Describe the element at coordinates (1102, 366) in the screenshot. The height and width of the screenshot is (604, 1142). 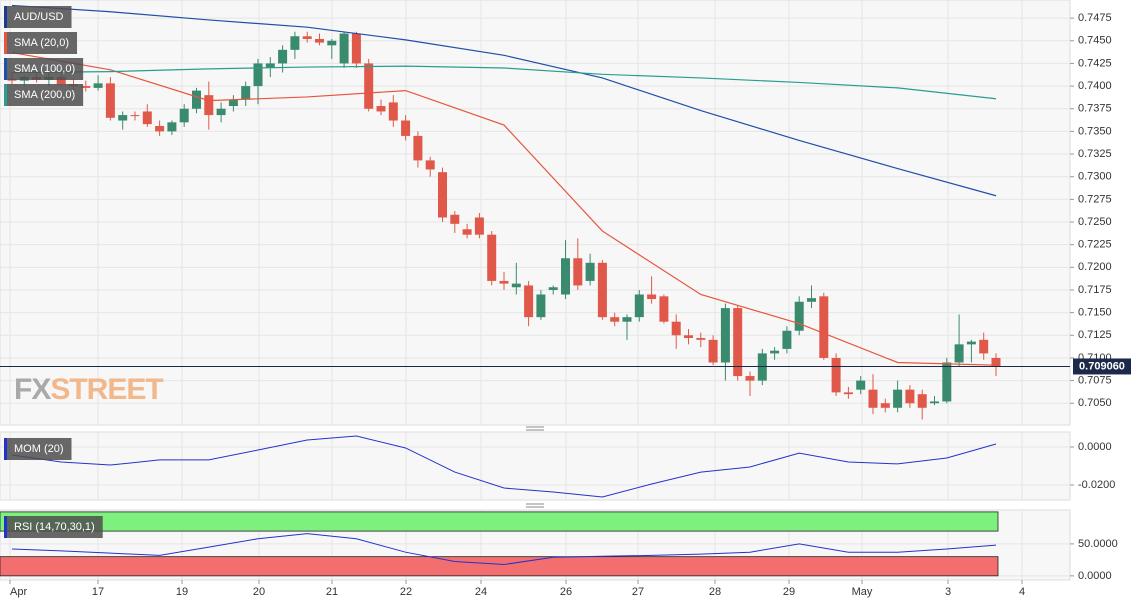
I see `current-price-box` at that location.